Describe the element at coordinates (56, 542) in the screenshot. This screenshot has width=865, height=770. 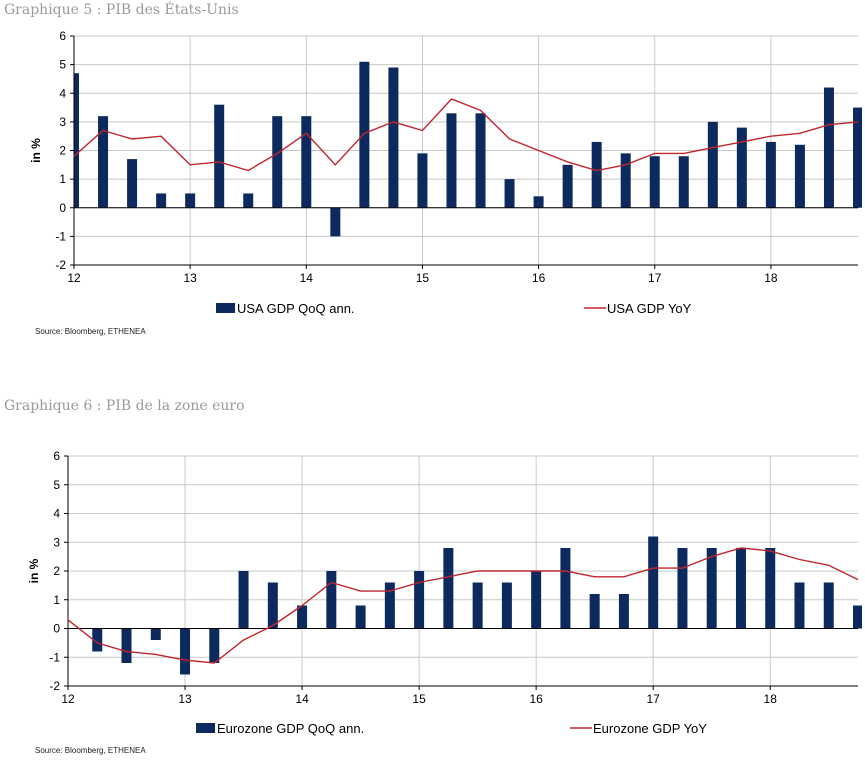
I see `y-tick-label: 3` at that location.